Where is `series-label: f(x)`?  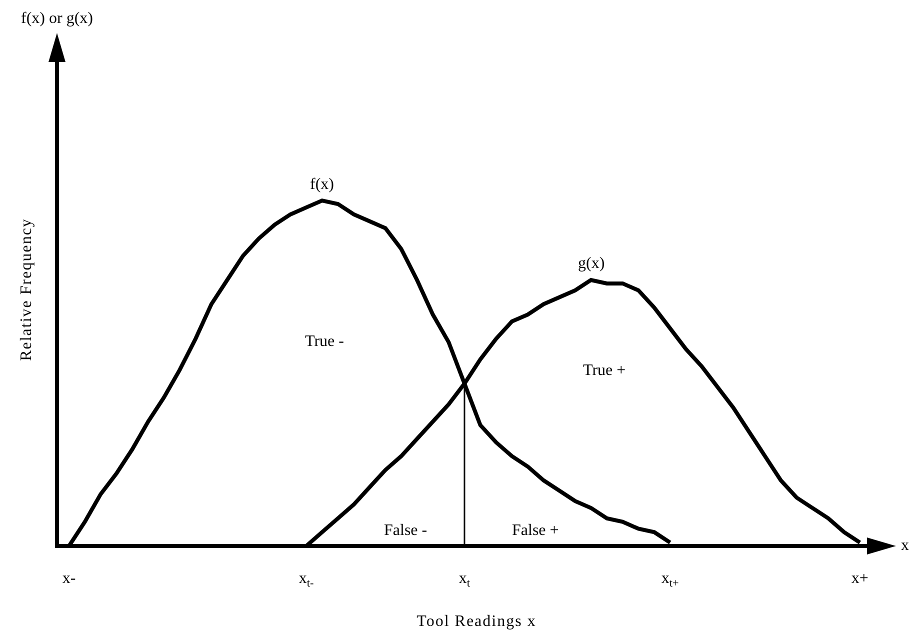
series-label: f(x) is located at coordinates (322, 184).